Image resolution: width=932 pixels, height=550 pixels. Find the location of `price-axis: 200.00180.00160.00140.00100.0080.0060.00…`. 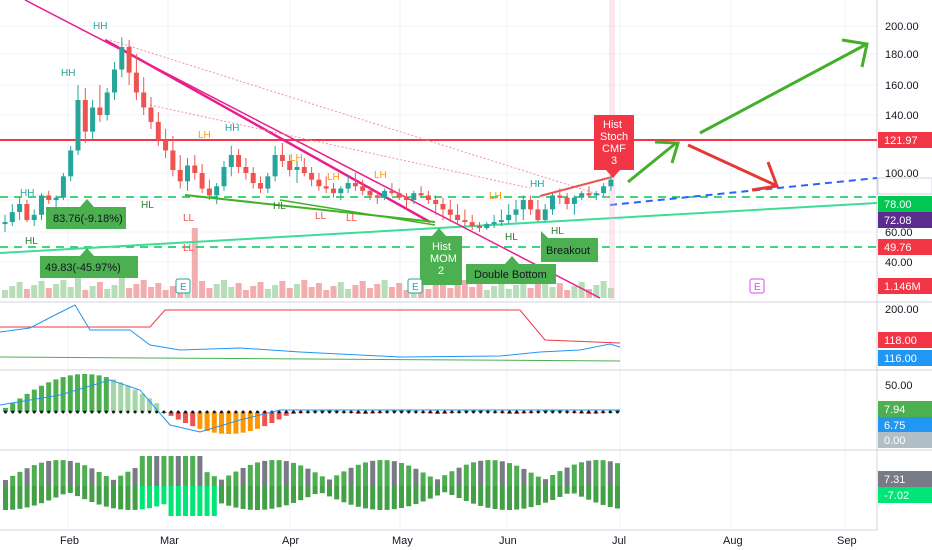

price-axis: 200.00180.00160.00140.00100.0080.0060.00… is located at coordinates (904, 262).